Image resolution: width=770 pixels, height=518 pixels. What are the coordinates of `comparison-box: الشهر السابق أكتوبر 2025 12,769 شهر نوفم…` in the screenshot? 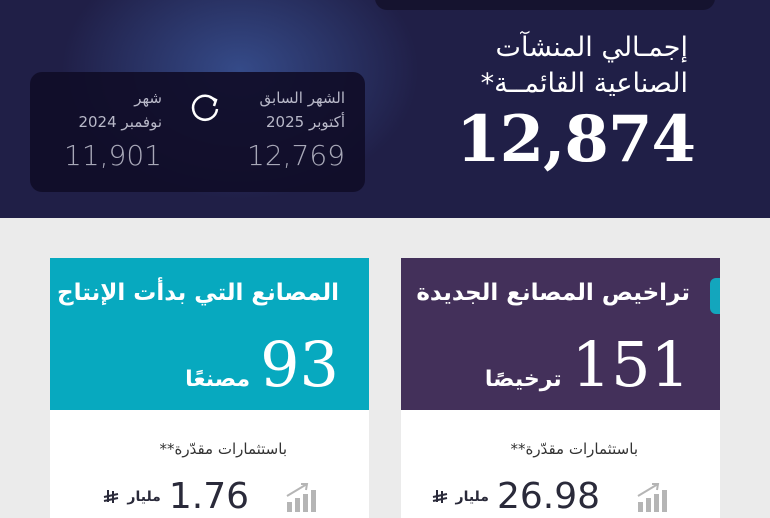 It's located at (197, 132).